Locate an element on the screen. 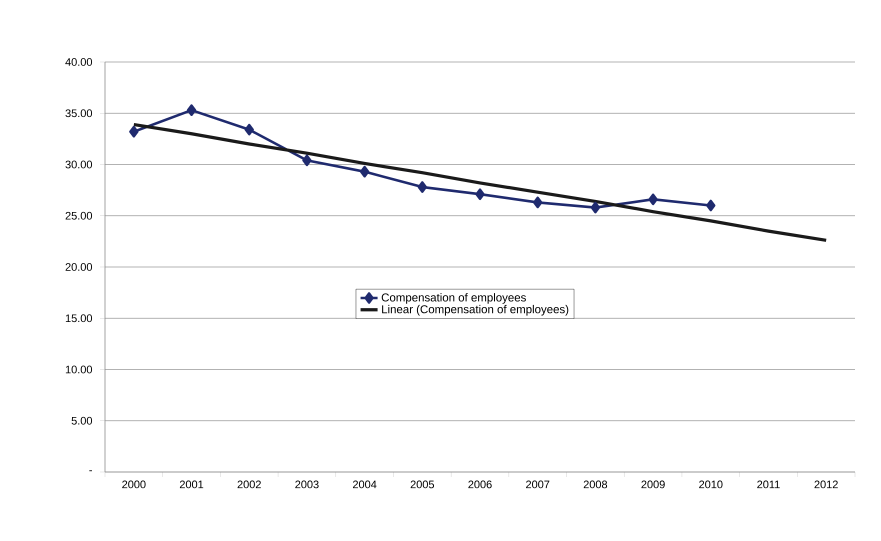 Image resolution: width=881 pixels, height=541 pixels. x-tick-label: 2001 is located at coordinates (192, 484).